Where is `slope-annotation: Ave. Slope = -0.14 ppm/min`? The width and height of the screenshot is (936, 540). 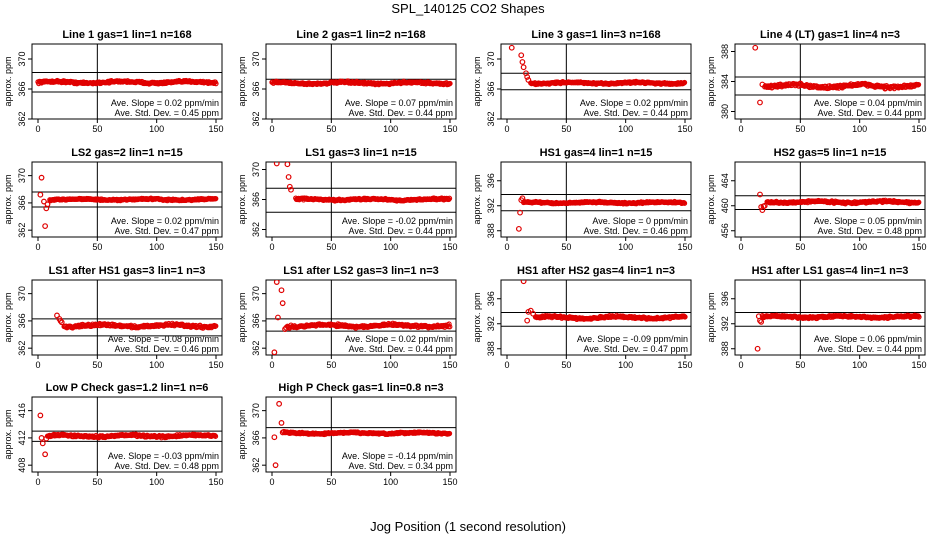
slope-annotation: Ave. Slope = -0.14 ppm/min is located at coordinates (397, 456).